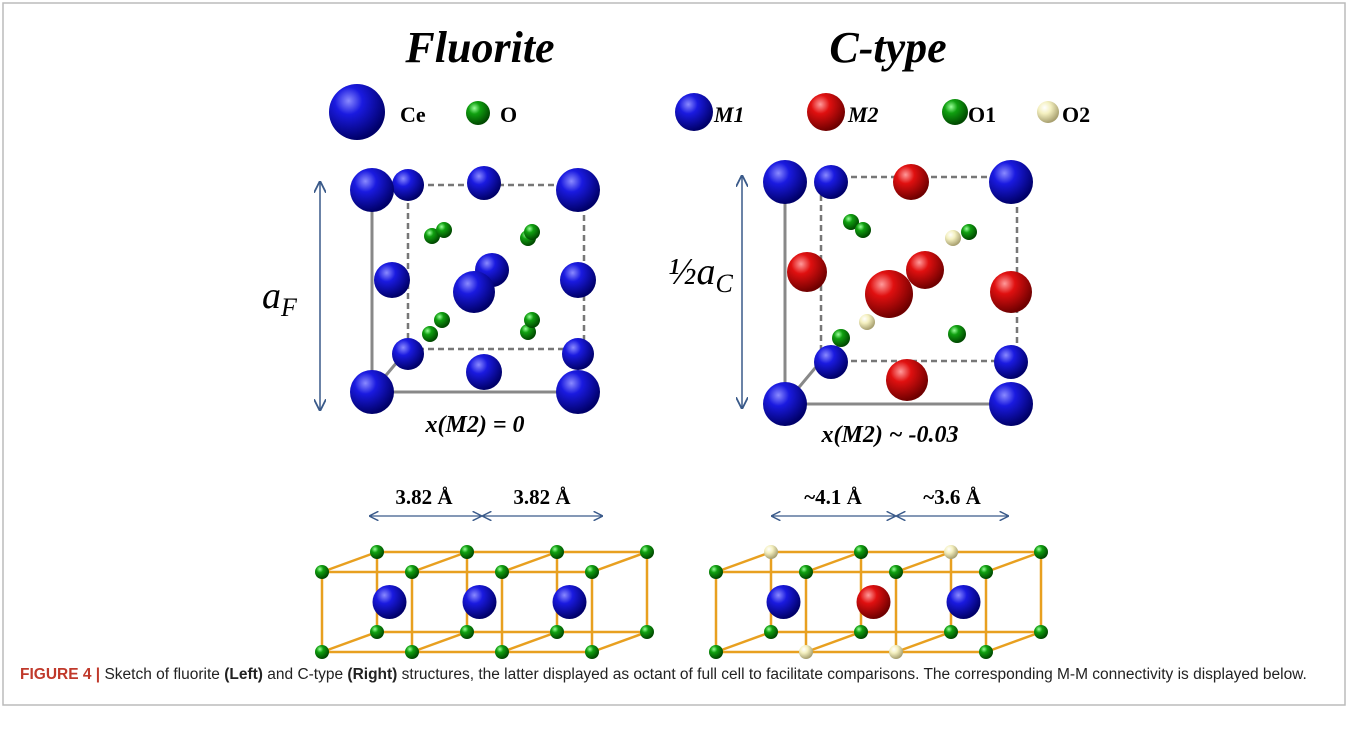  I want to click on lattice-label: aF, so click(280, 298).